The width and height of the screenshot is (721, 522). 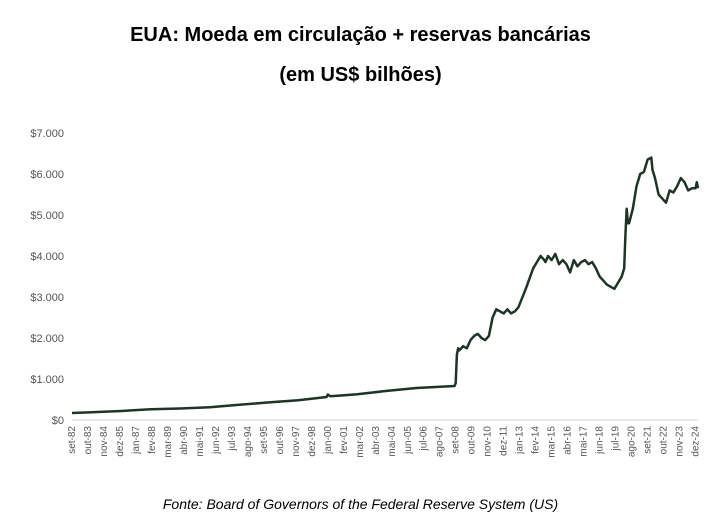 What do you see at coordinates (648, 440) in the screenshot?
I see `x-tick-label: set-21` at bounding box center [648, 440].